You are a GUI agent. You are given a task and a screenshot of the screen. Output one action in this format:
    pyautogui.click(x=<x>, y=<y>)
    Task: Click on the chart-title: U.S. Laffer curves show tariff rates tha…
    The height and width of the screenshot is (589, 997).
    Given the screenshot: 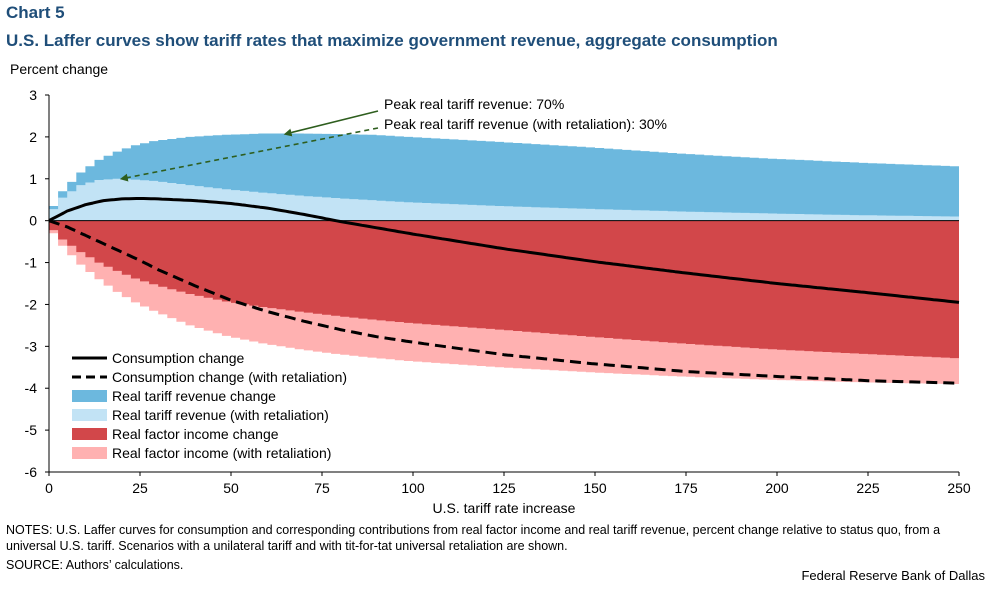 What is the action you would take?
    pyautogui.click(x=392, y=40)
    